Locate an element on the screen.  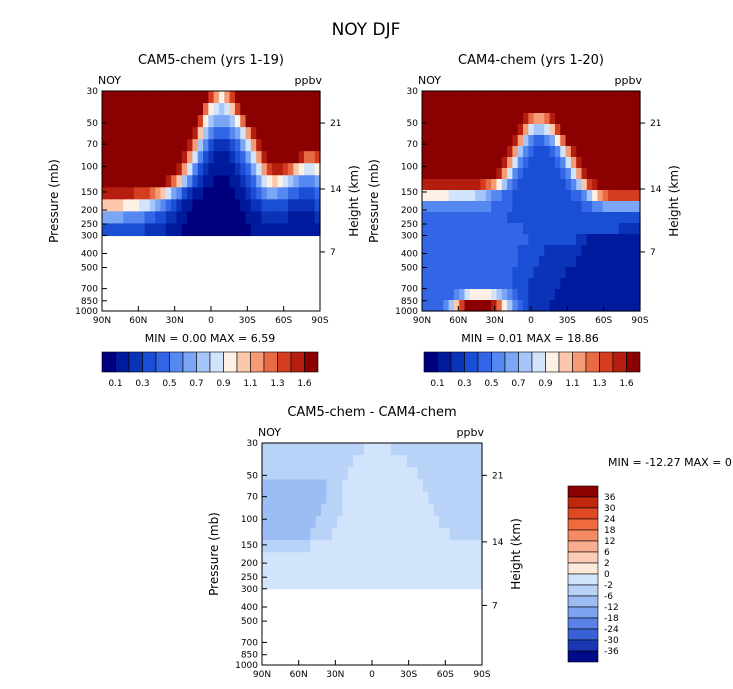
colorbar-label: -2 is located at coordinates (608, 586).